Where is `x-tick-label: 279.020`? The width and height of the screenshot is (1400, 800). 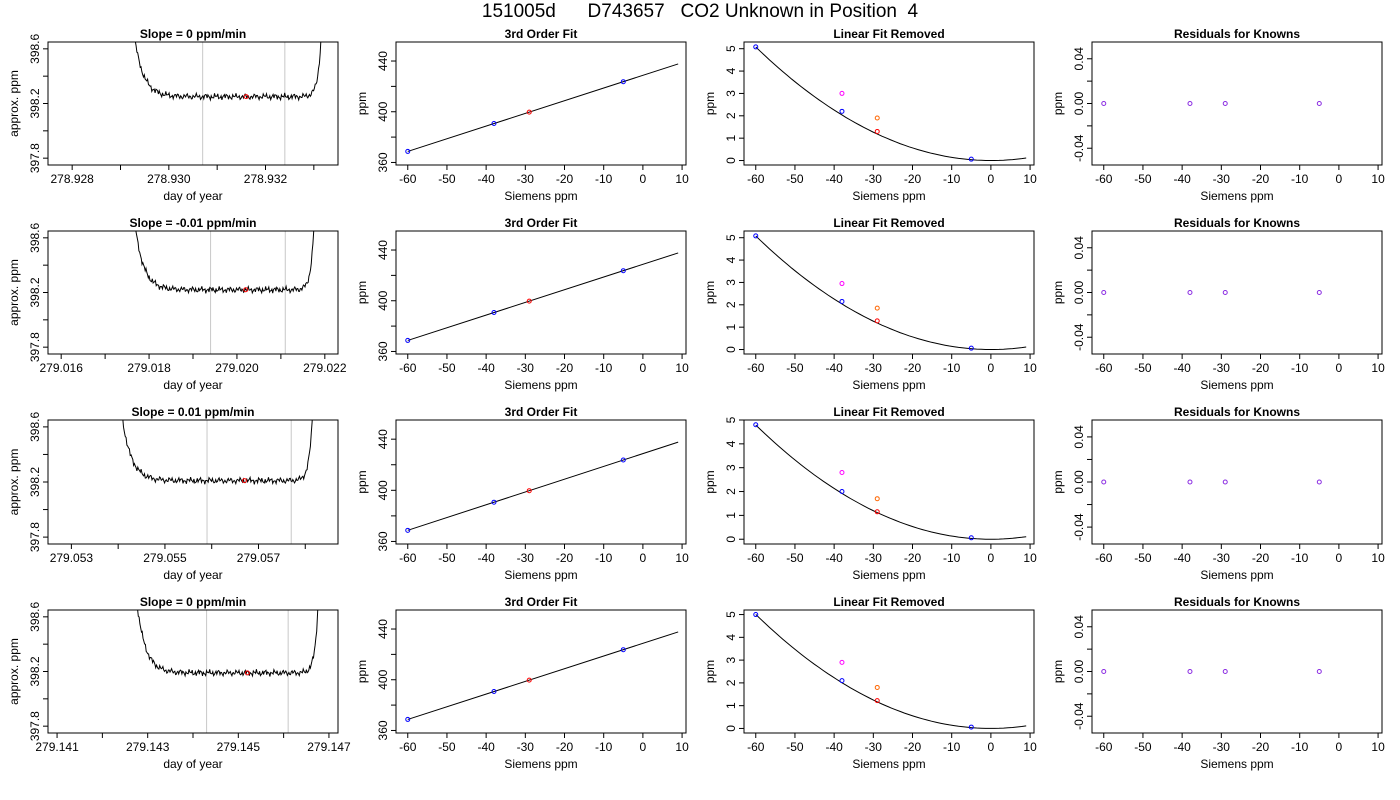 x-tick-label: 279.020 is located at coordinates (237, 368).